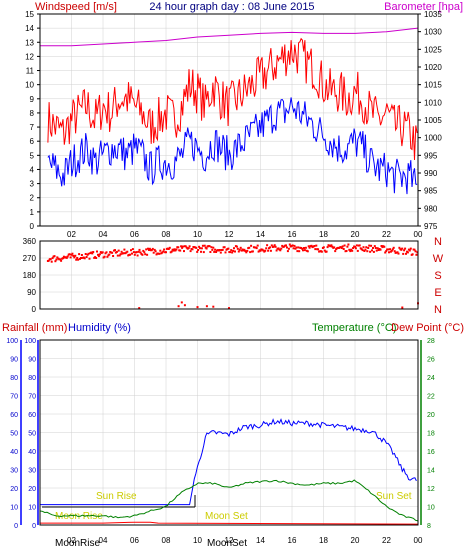  What do you see at coordinates (134, 540) in the screenshot?
I see `climate-x-tick-label: 06` at bounding box center [134, 540].